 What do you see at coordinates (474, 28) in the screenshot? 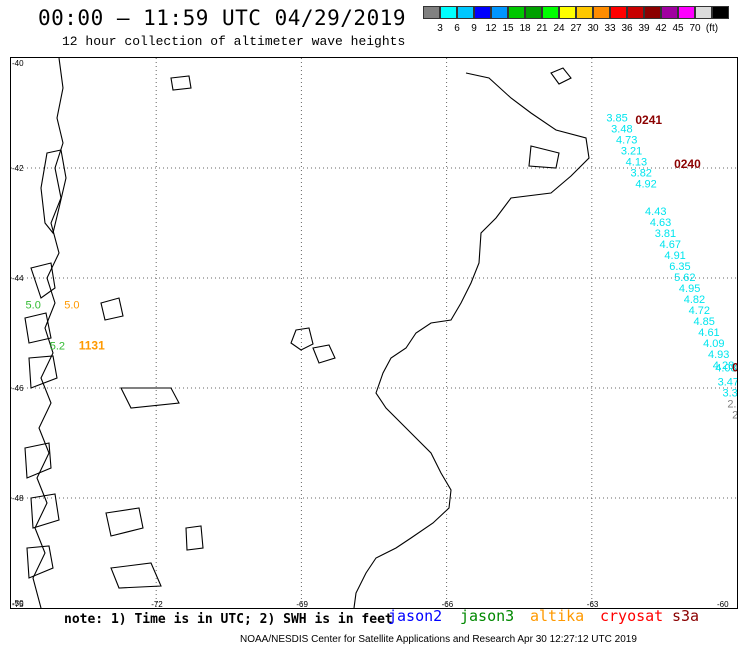
I see `legend-tick-label: 9` at bounding box center [474, 28].